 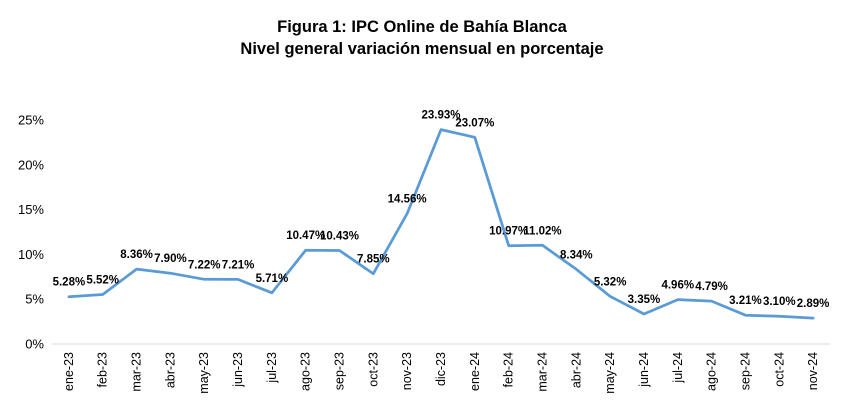 What do you see at coordinates (69, 371) in the screenshot?
I see `x-tick-label: ene-23` at bounding box center [69, 371].